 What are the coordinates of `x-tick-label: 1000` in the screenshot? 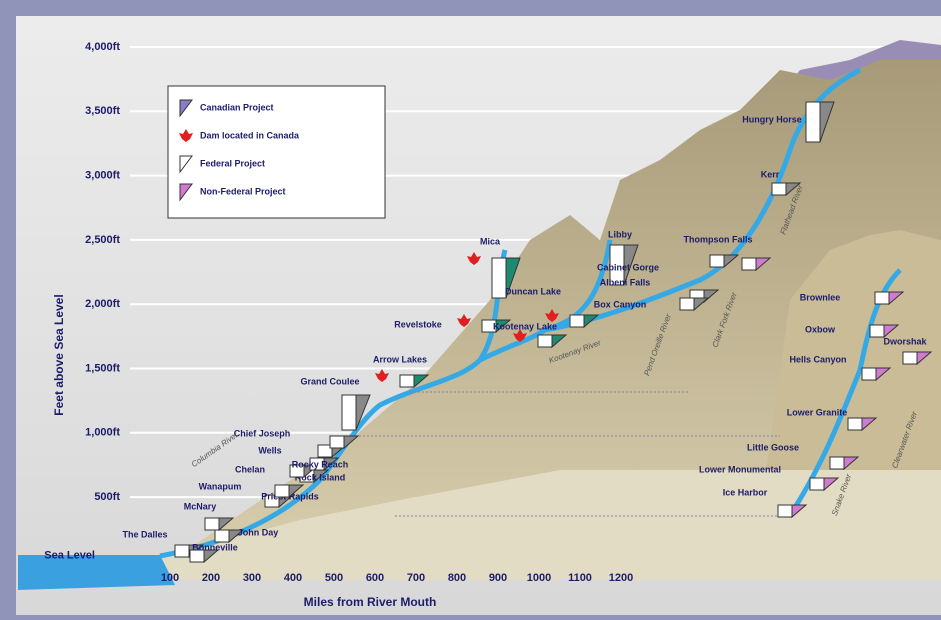 It's located at (539, 578).